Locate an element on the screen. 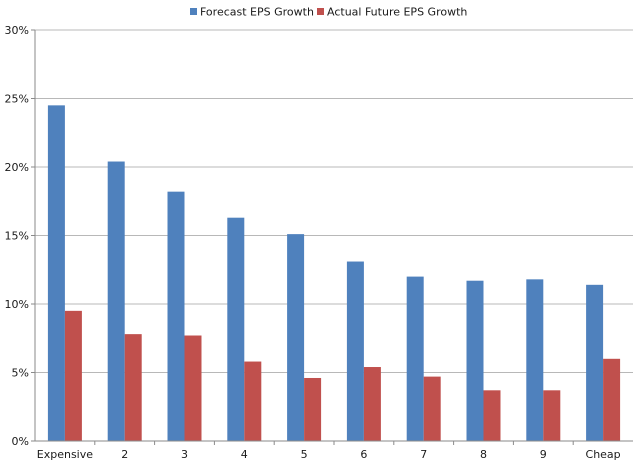 The width and height of the screenshot is (640, 465). x-tick-label: Cheap is located at coordinates (603, 454).